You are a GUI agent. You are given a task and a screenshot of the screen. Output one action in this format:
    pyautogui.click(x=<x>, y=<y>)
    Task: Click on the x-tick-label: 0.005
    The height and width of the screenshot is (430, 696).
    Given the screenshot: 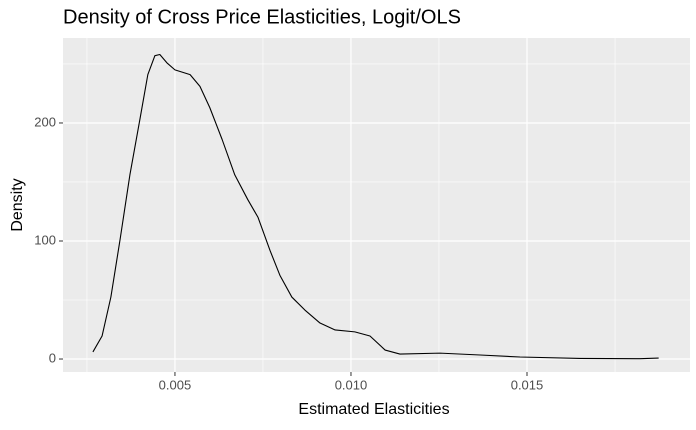 What is the action you would take?
    pyautogui.click(x=175, y=384)
    